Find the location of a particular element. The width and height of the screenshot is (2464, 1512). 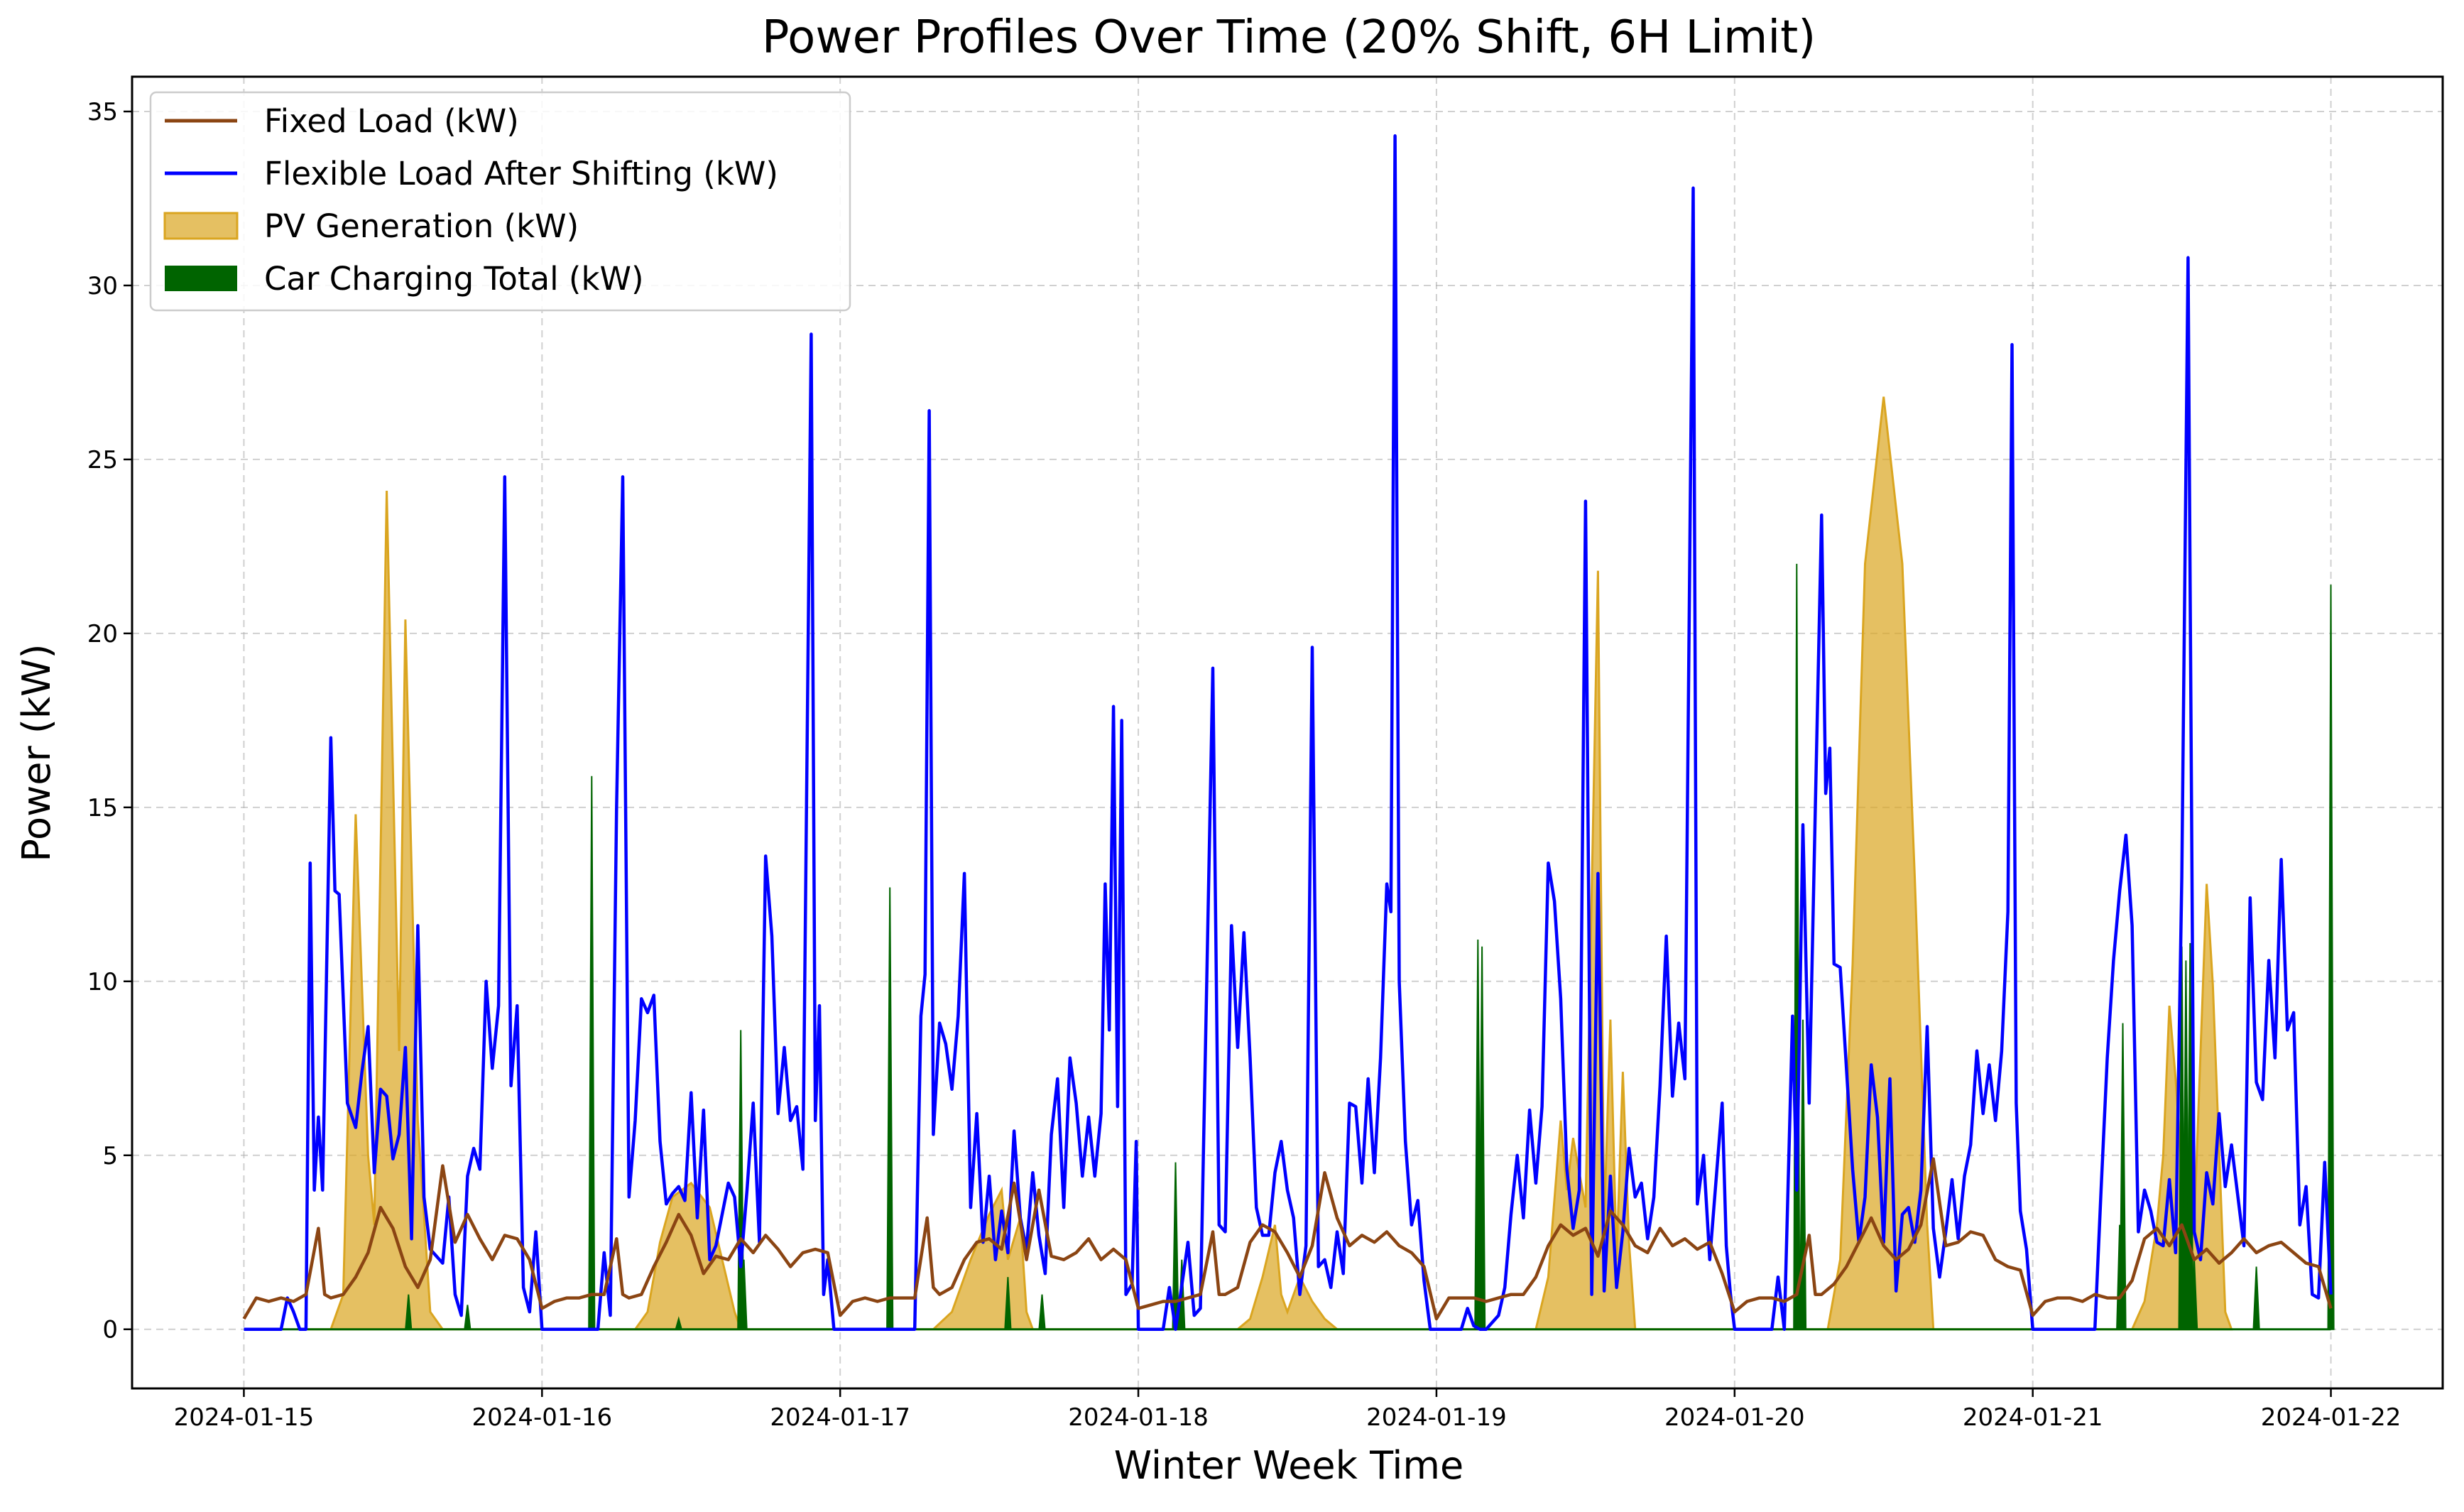

y-tick-label: 30 is located at coordinates (102, 286).